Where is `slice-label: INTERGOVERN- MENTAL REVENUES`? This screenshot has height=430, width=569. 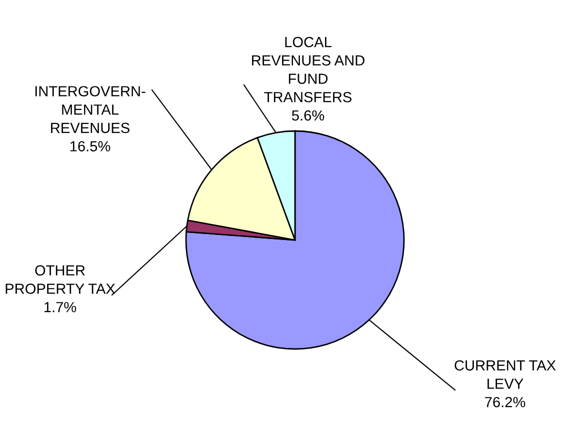
slice-label: INTERGOVERN- MENTAL REVENUES is located at coordinates (90, 110).